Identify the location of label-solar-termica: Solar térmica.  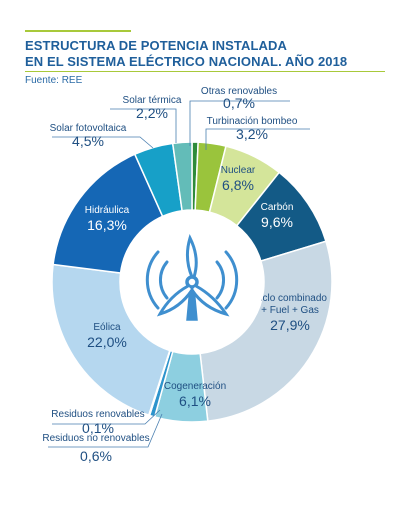
(152, 100).